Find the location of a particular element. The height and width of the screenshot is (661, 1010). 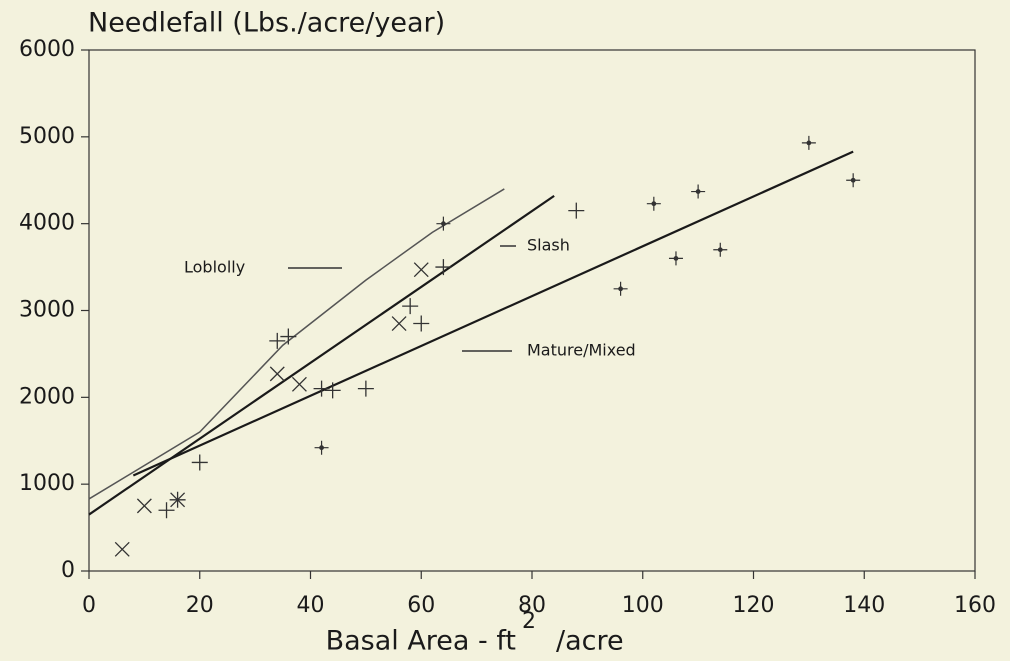

y-tick-label: 1000 is located at coordinates (47, 483).